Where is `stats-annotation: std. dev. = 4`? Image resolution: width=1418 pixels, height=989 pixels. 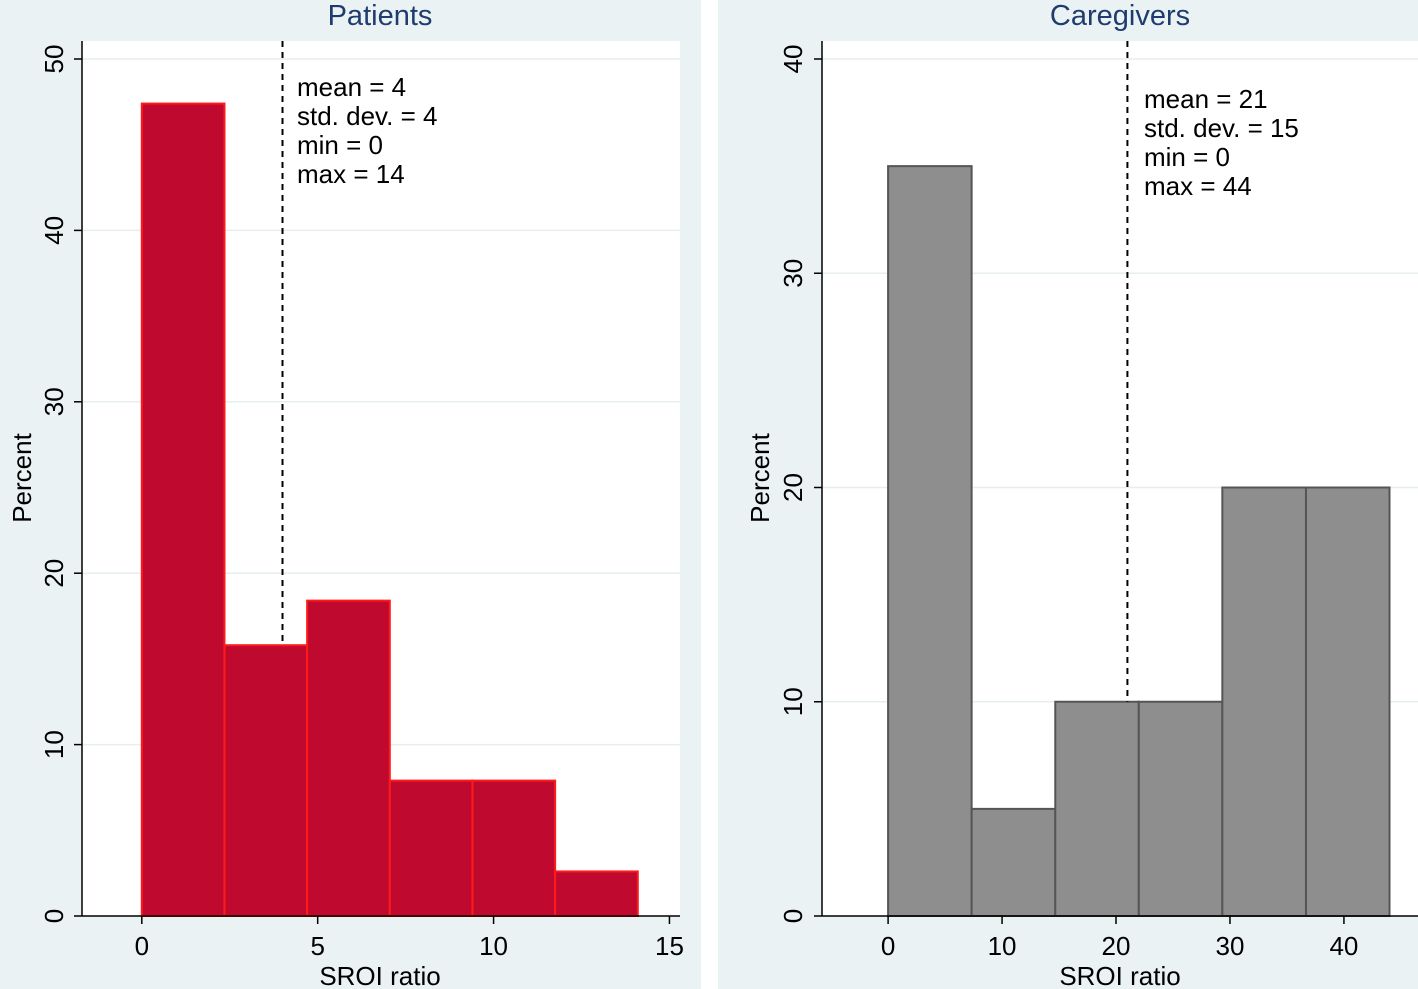
stats-annotation: std. dev. = 4 is located at coordinates (367, 116).